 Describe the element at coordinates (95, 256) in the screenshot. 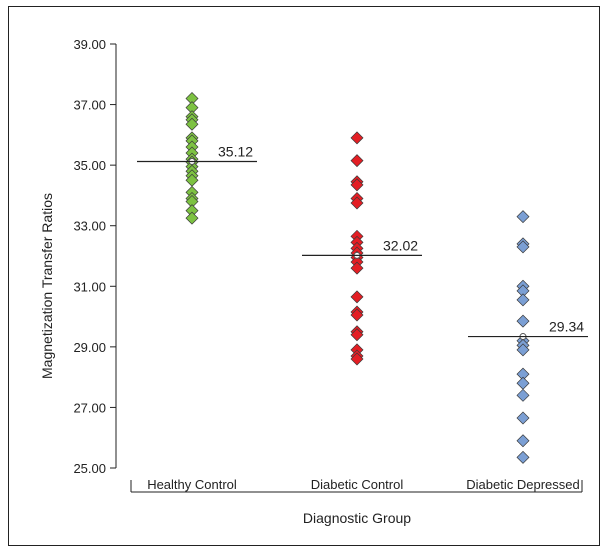

I see `y-axis: 25.00 27.00 29.00 31.00 33.00 35.00 37.00 39.00` at that location.